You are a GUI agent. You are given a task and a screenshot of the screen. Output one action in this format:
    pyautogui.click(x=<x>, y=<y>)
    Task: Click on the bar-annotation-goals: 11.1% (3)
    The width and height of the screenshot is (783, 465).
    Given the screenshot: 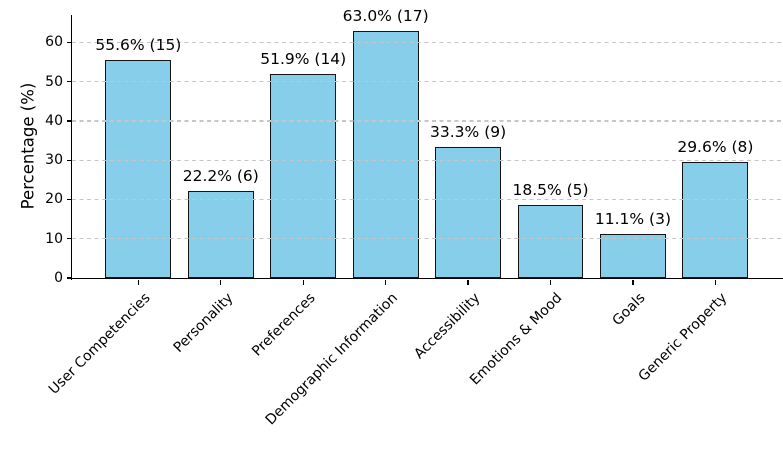 What is the action you would take?
    pyautogui.click(x=633, y=219)
    